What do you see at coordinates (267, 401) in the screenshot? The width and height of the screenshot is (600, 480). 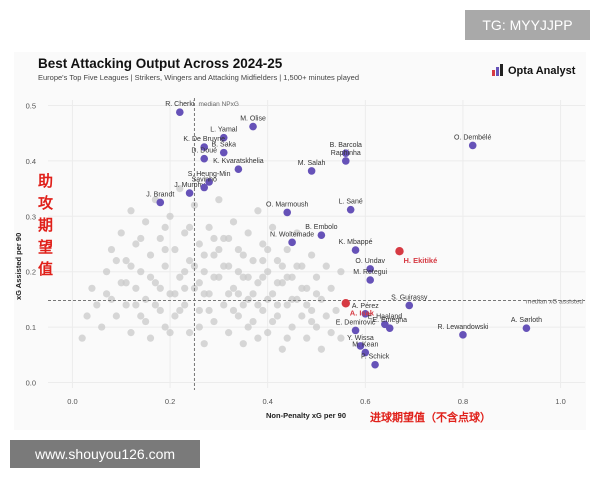 I see `x-tick-label: 0.4` at bounding box center [267, 401].